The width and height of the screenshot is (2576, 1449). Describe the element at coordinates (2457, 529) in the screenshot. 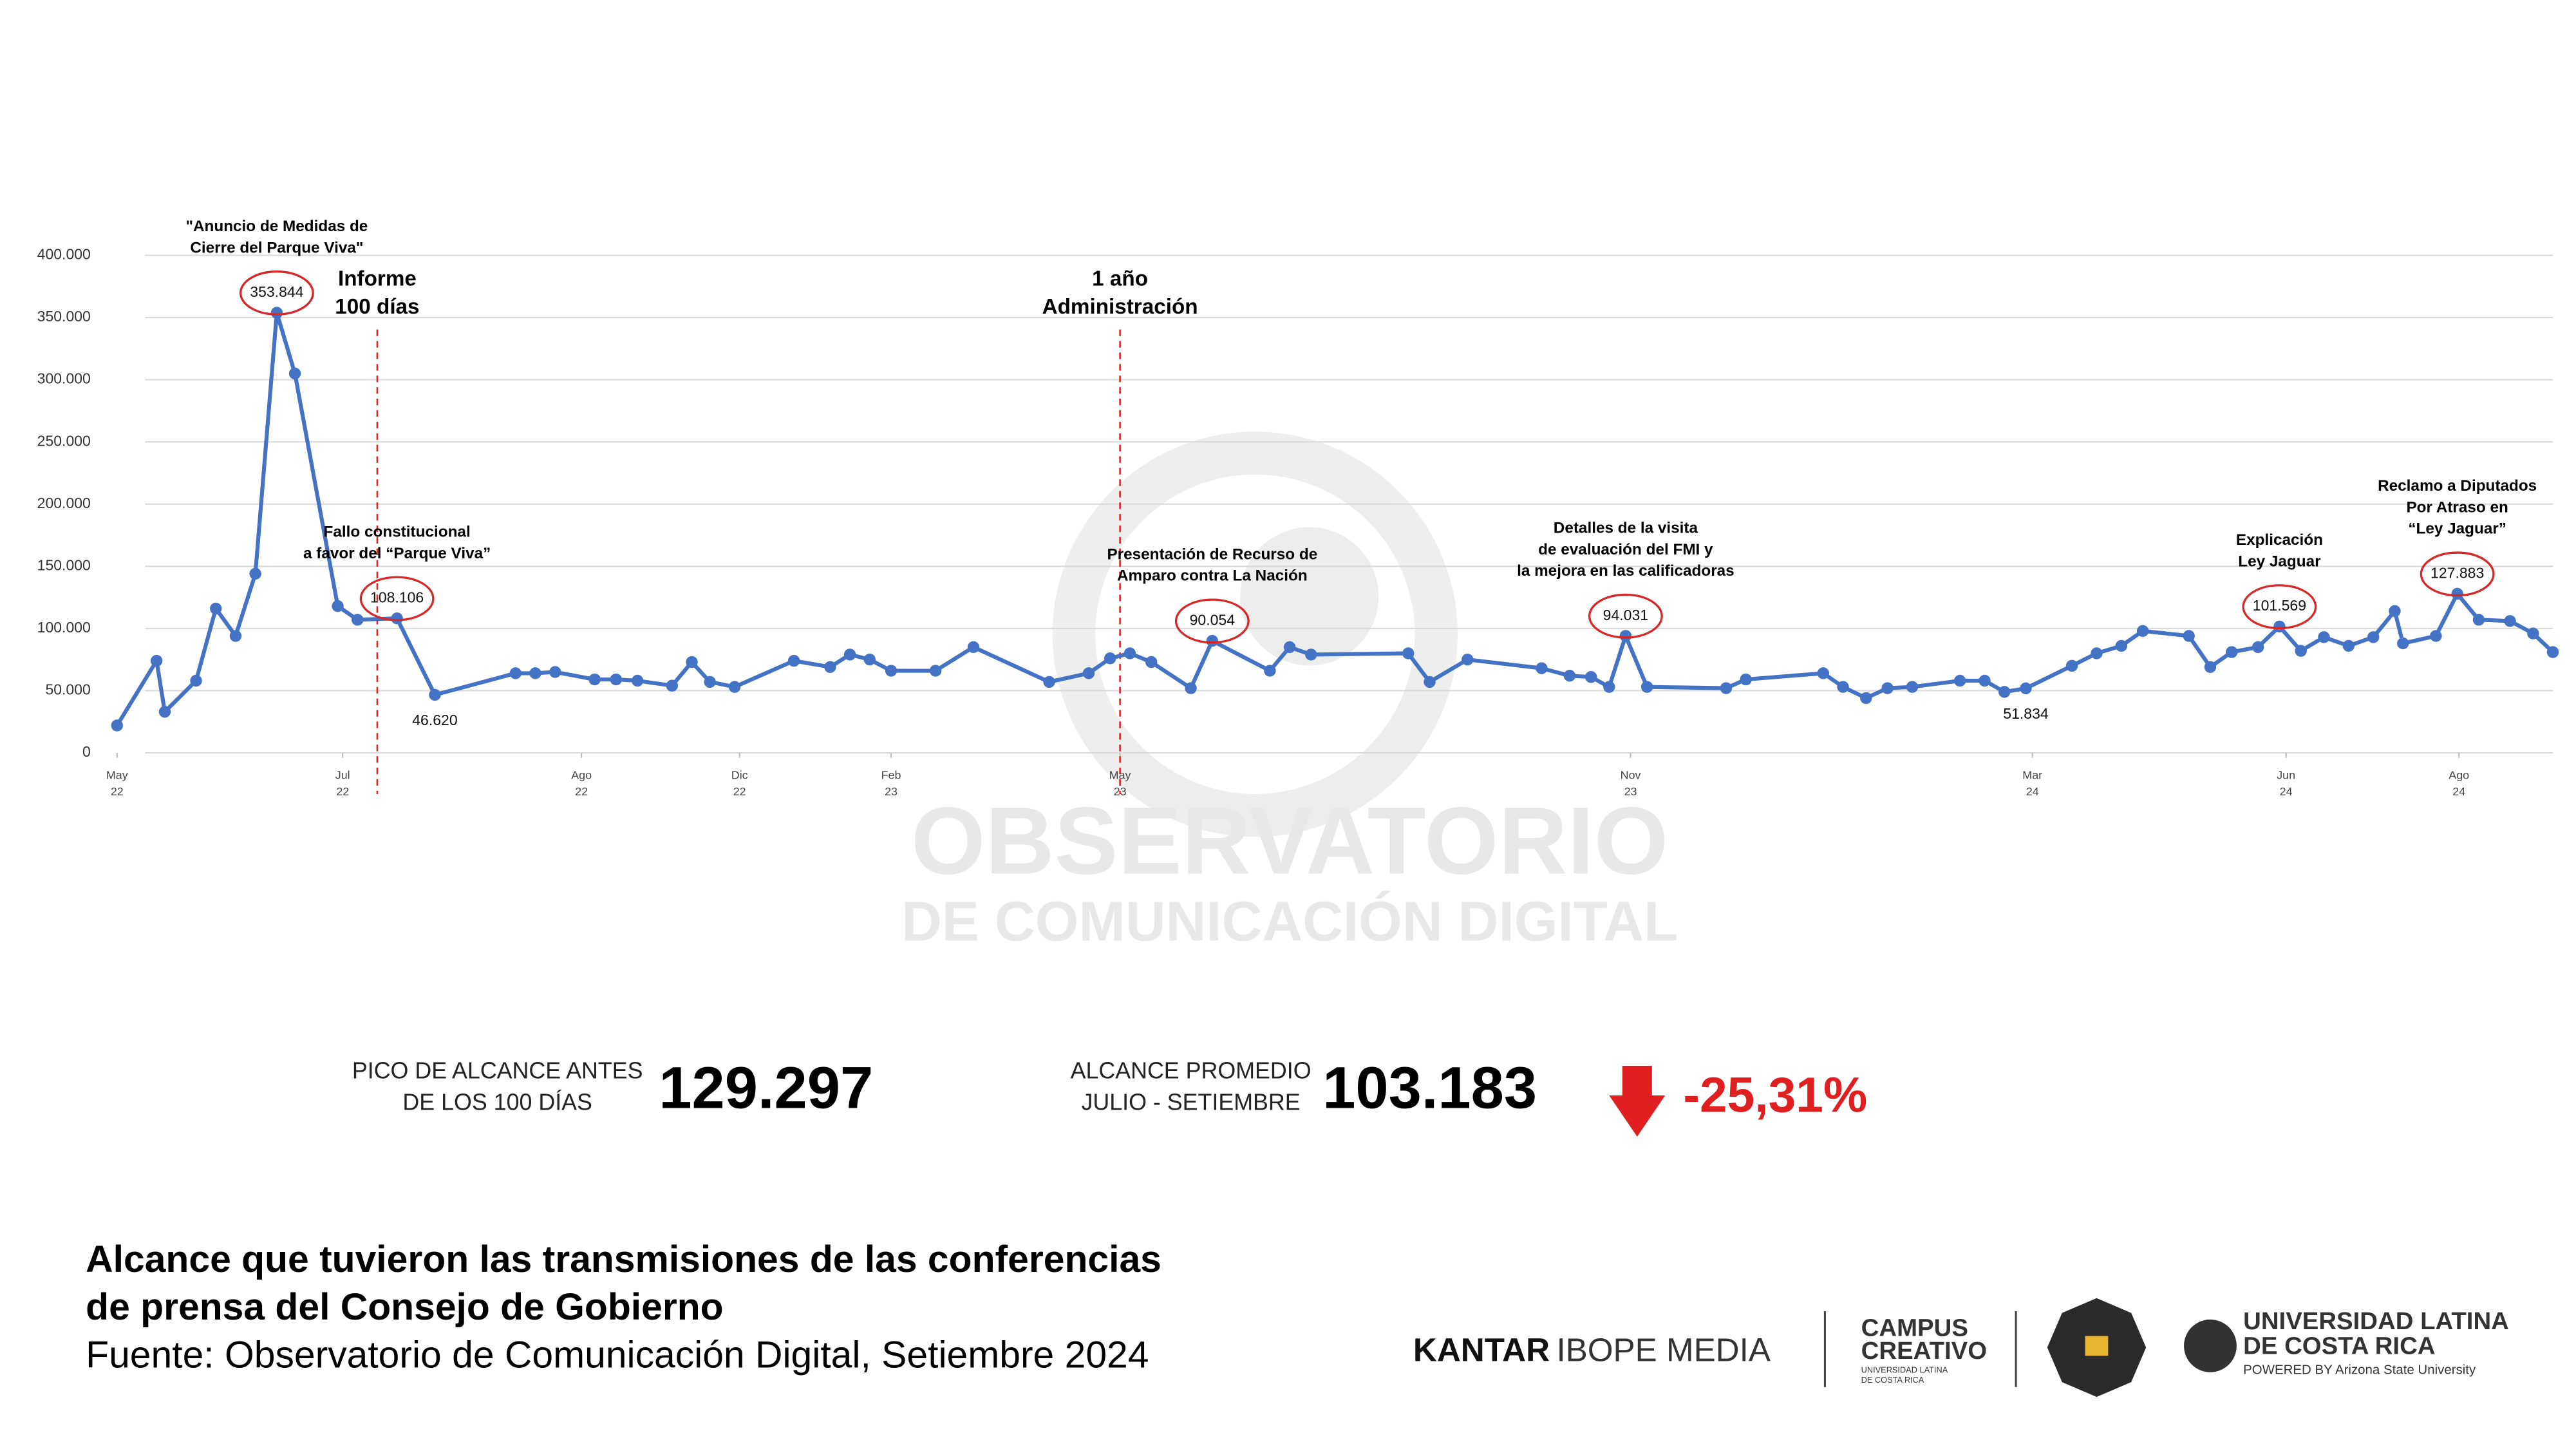

I see `annotation: “Ley Jaguar”` at that location.